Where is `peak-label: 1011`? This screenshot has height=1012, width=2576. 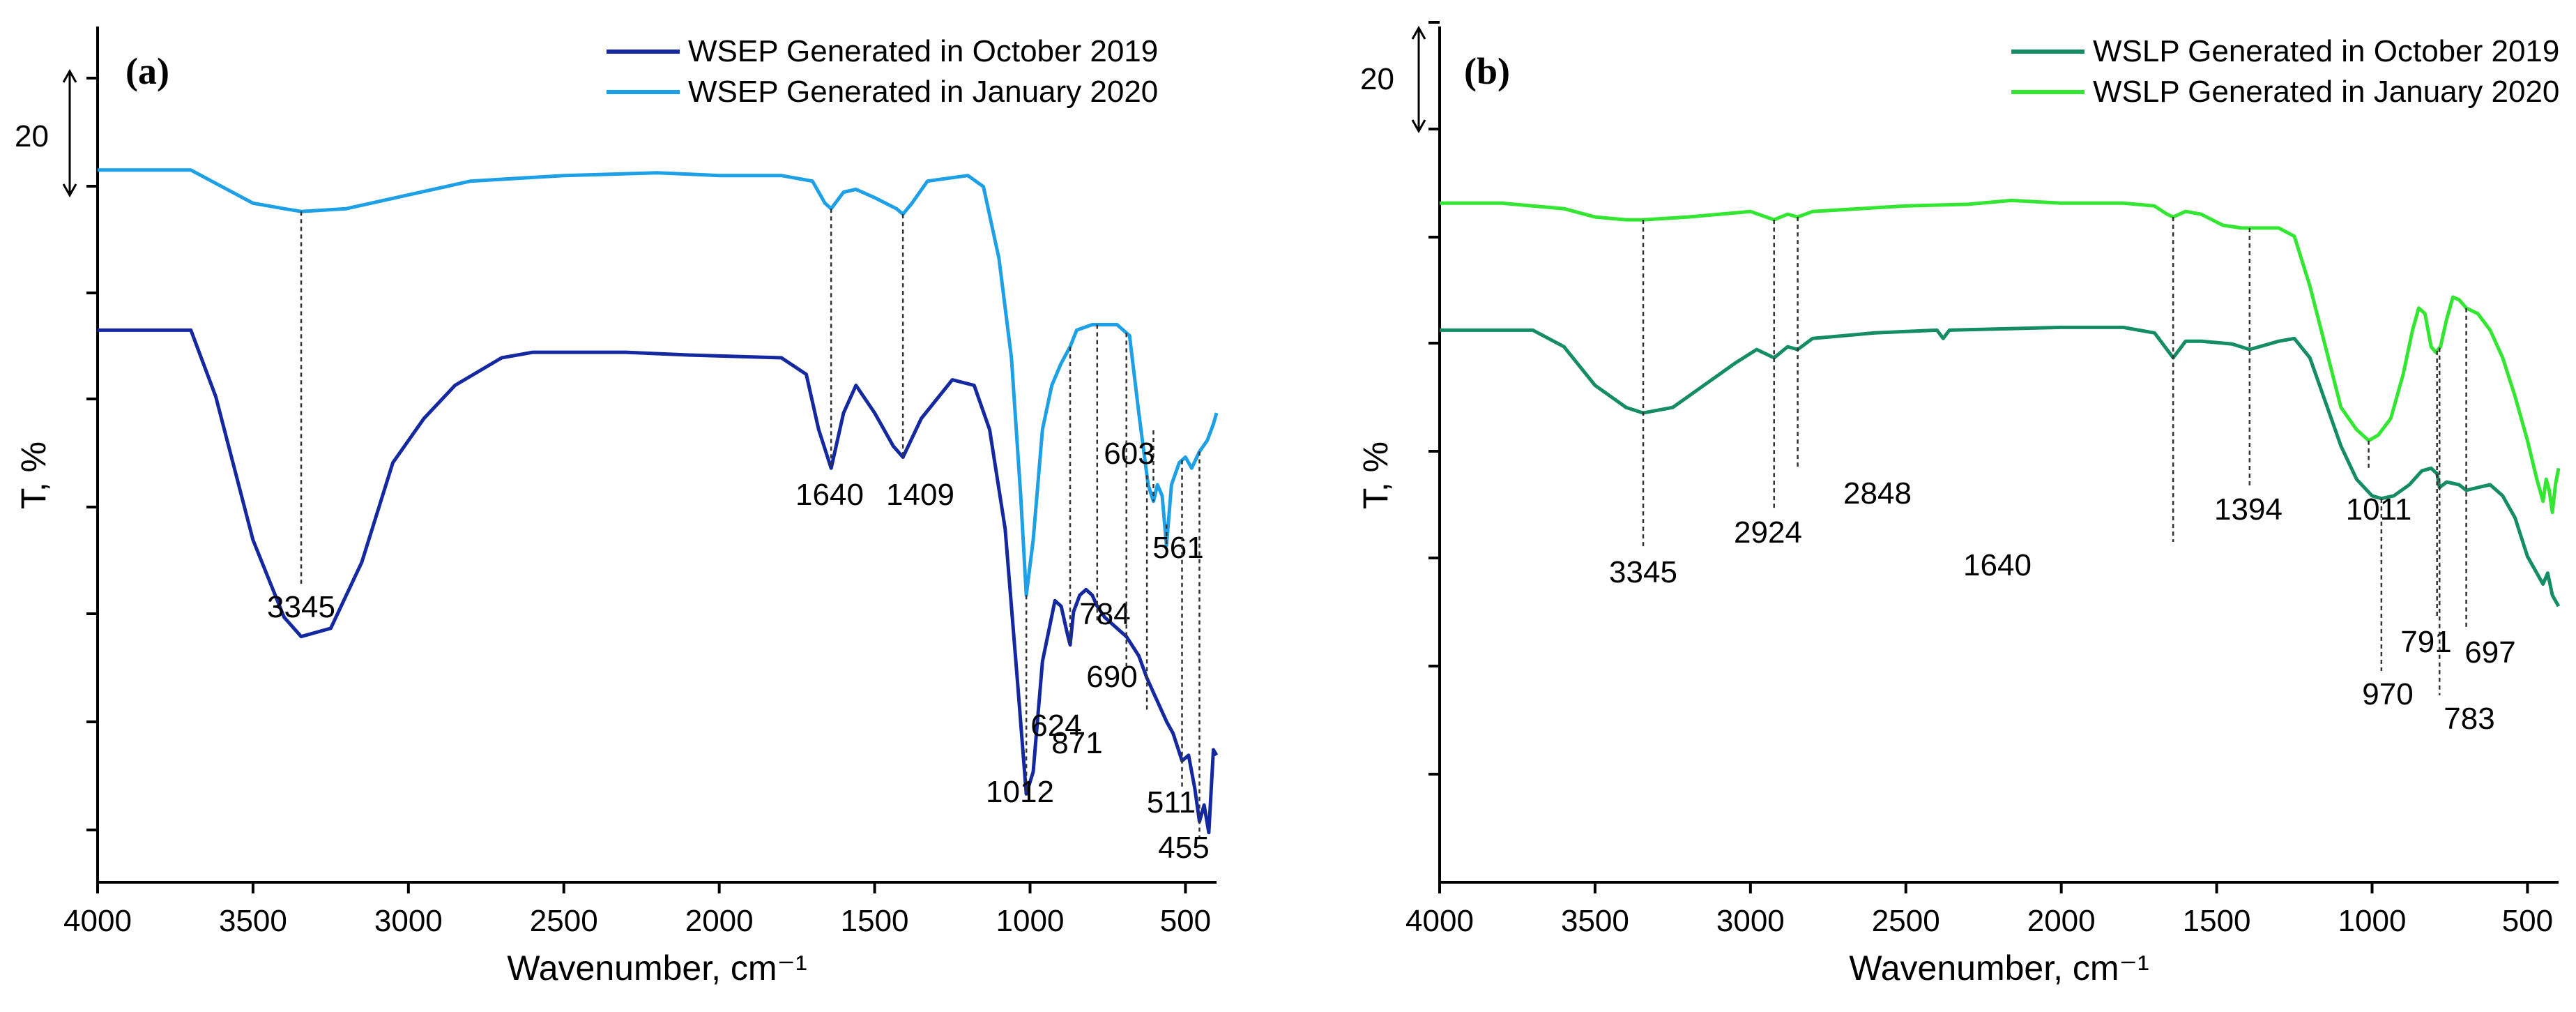 peak-label: 1011 is located at coordinates (2379, 509).